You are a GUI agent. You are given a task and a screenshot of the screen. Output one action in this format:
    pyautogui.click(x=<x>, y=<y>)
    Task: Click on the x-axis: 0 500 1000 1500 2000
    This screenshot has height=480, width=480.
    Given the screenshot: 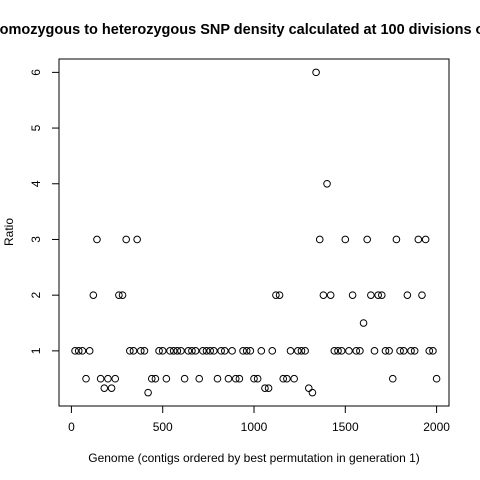 What is the action you would take?
    pyautogui.click(x=259, y=419)
    